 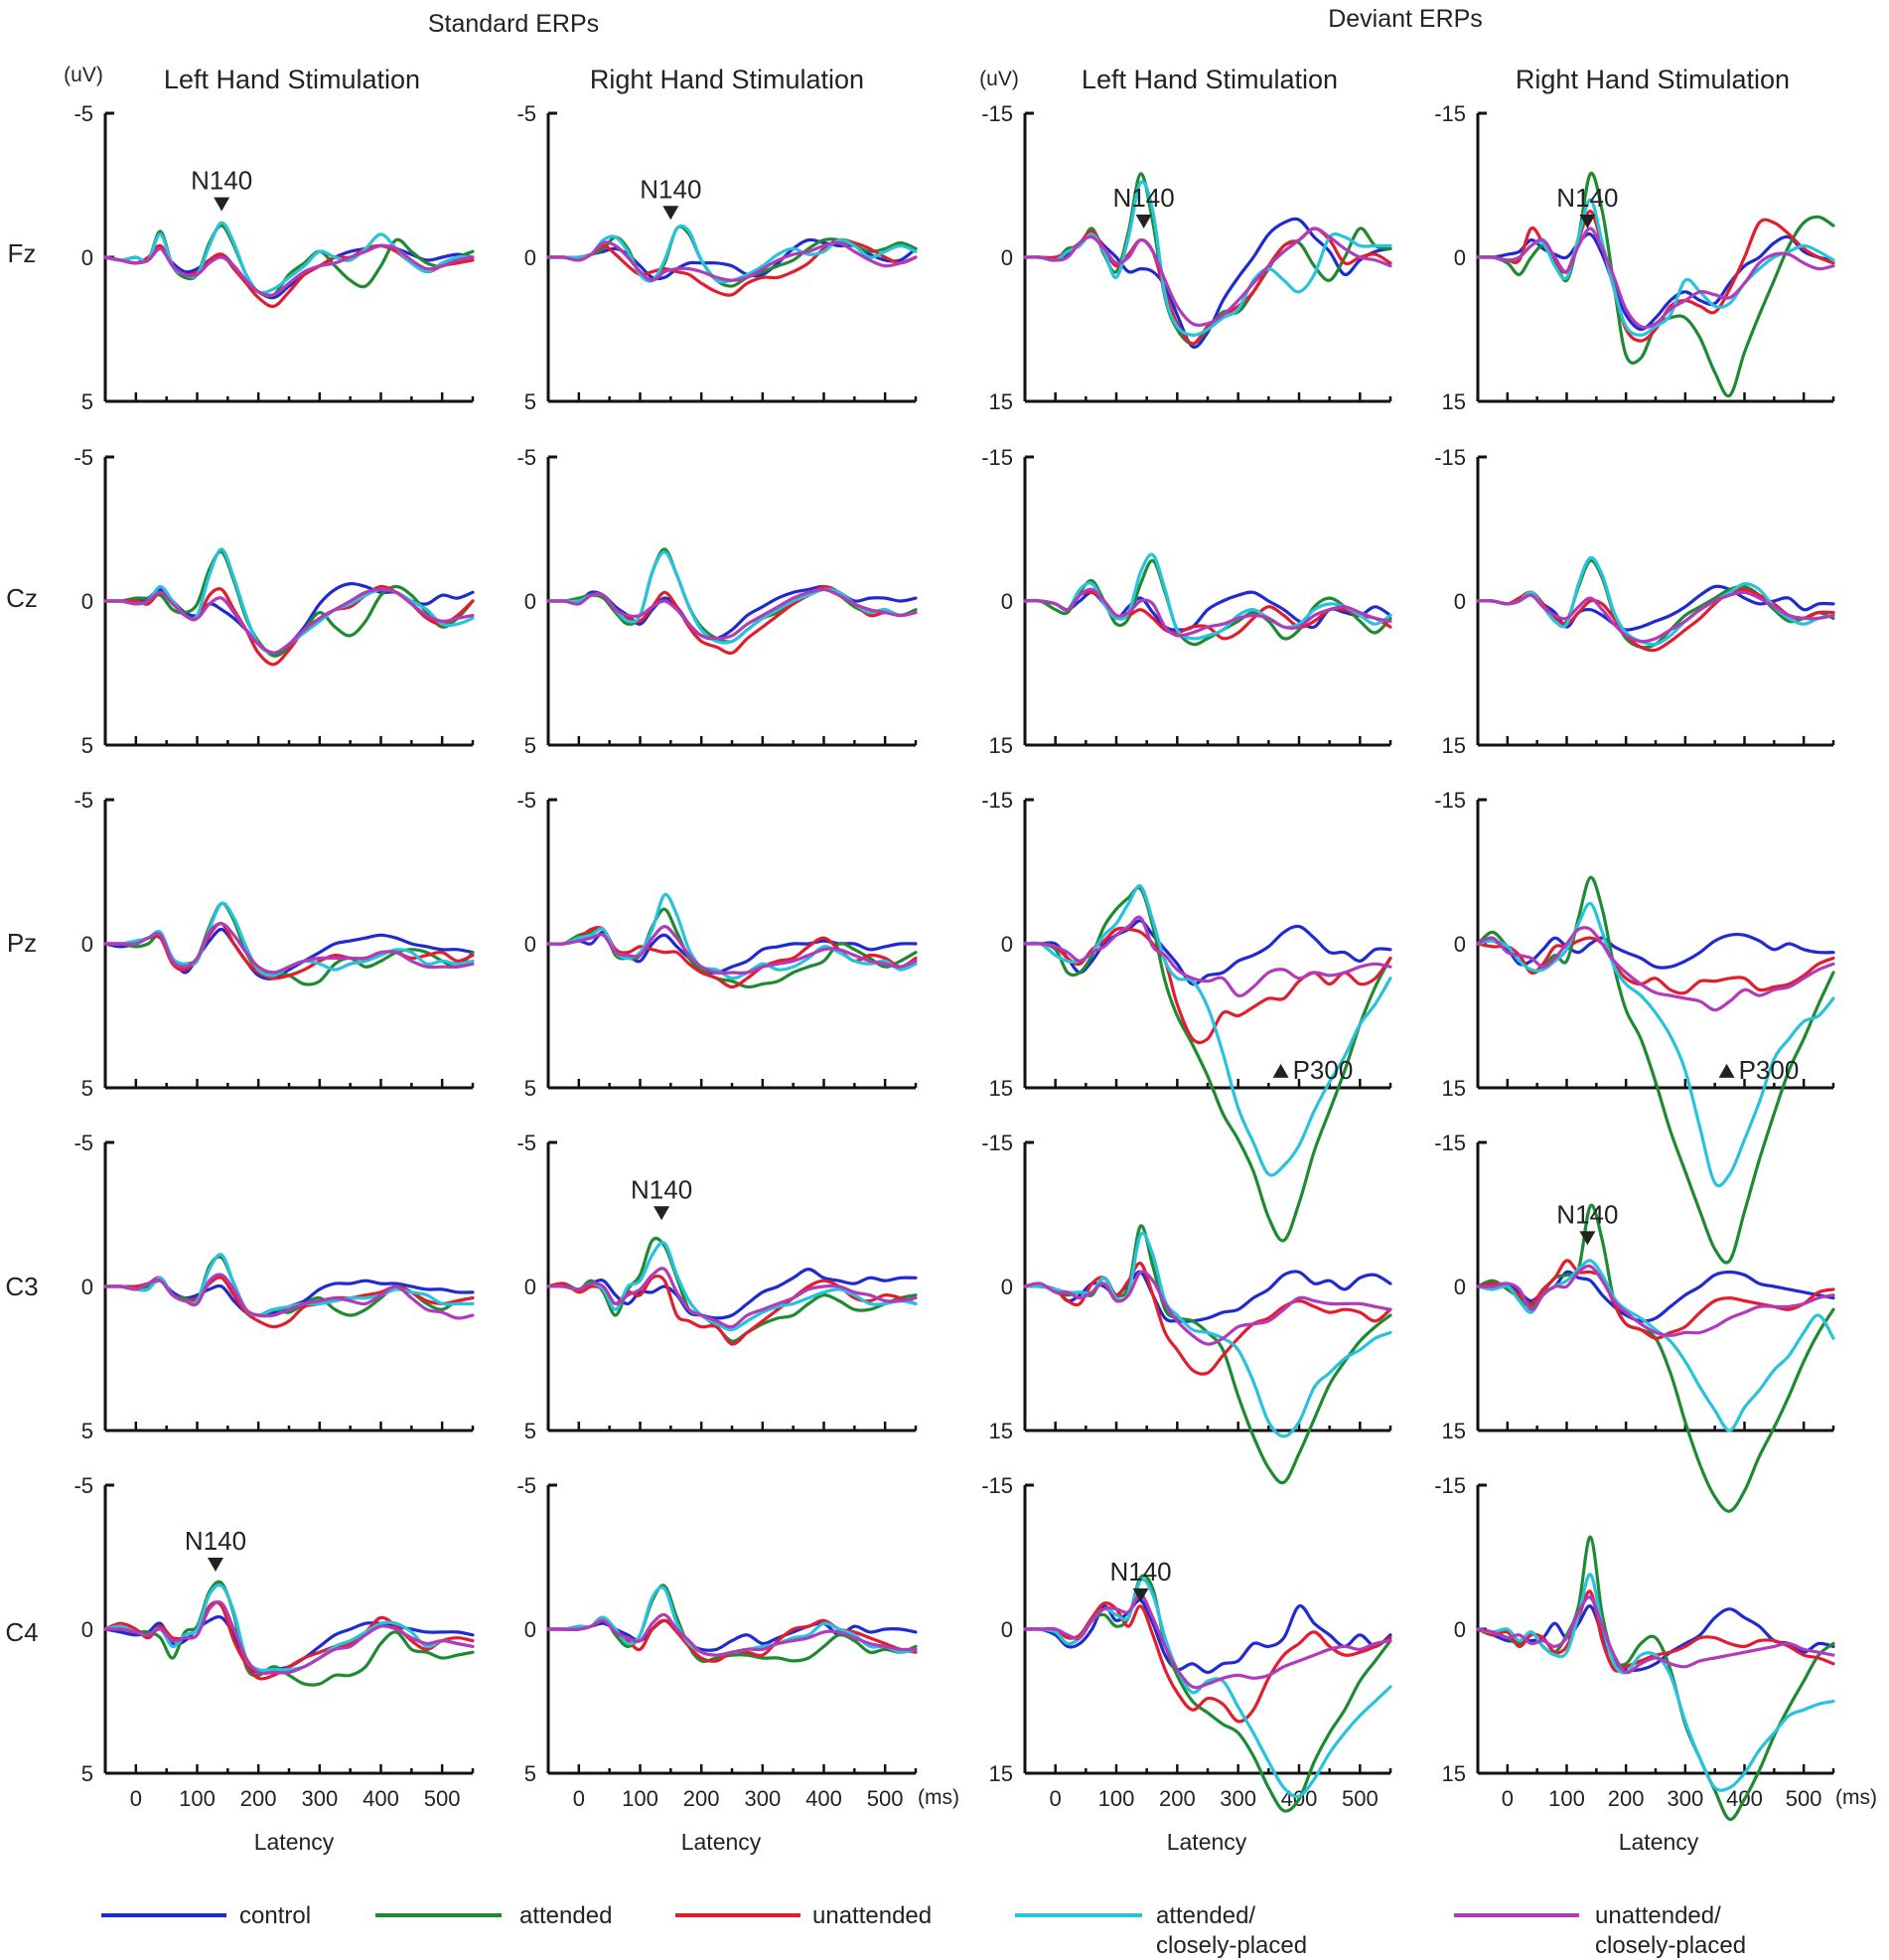 I want to click on panel-c3-col1: -5 0 5, so click(x=274, y=1287).